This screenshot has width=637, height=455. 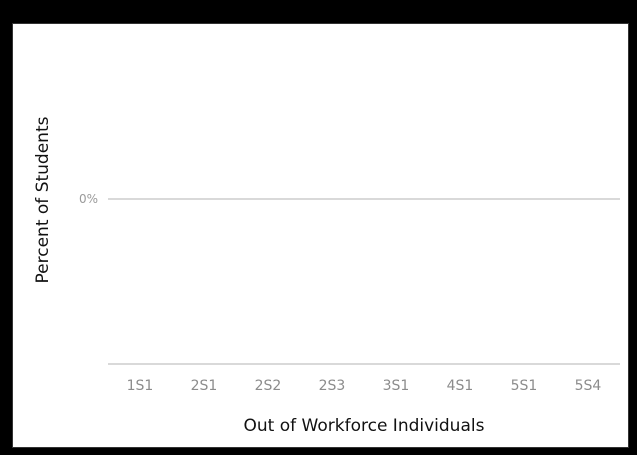 What do you see at coordinates (140, 386) in the screenshot?
I see `x-tick-label: 1S1` at bounding box center [140, 386].